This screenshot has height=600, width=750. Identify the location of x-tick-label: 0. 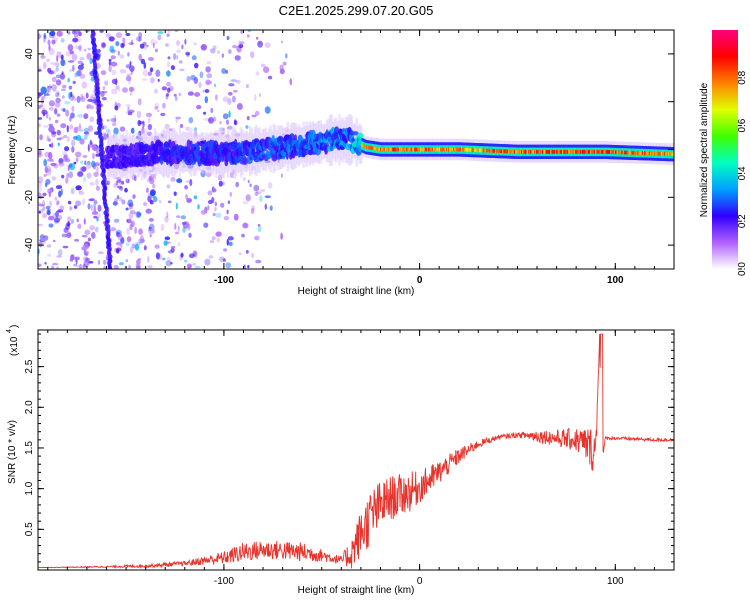
(420, 280).